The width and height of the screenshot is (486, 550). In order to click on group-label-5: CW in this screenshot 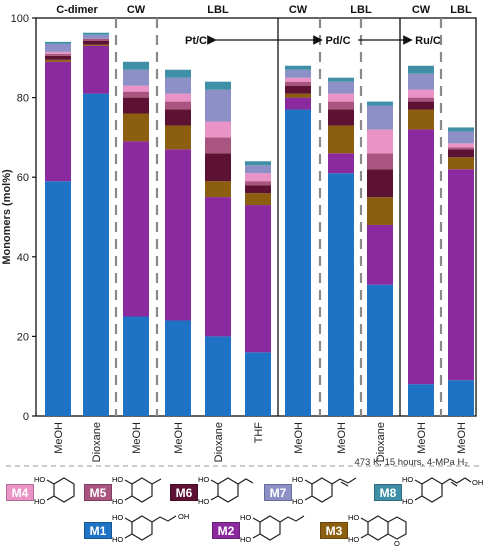, I will do `click(421, 10)`.